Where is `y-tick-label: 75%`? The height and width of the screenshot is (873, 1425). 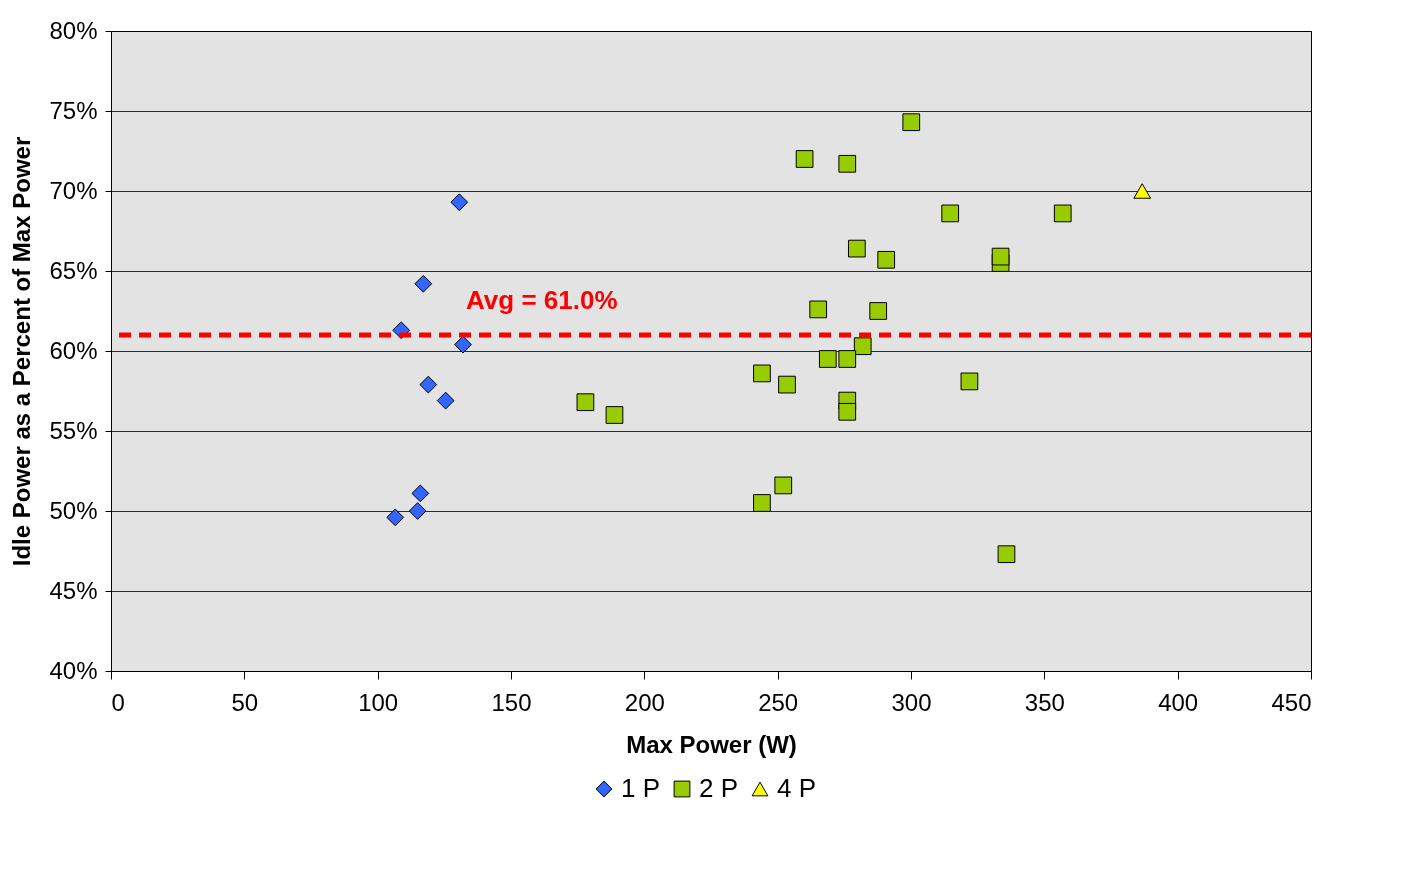 y-tick-label: 75% is located at coordinates (73, 110).